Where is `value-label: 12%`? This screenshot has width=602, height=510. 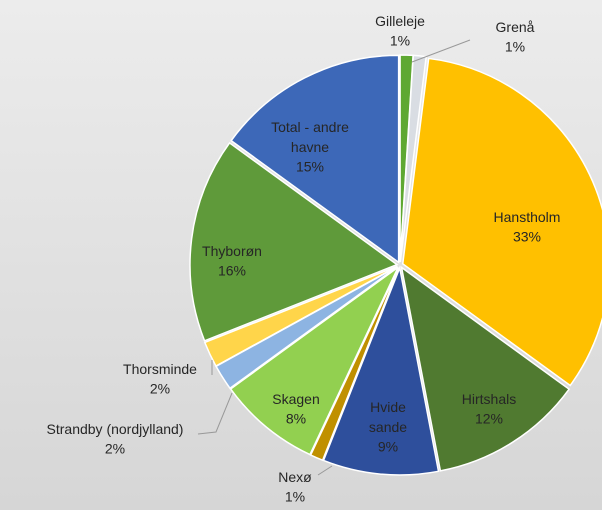 value-label: 12% is located at coordinates (489, 419).